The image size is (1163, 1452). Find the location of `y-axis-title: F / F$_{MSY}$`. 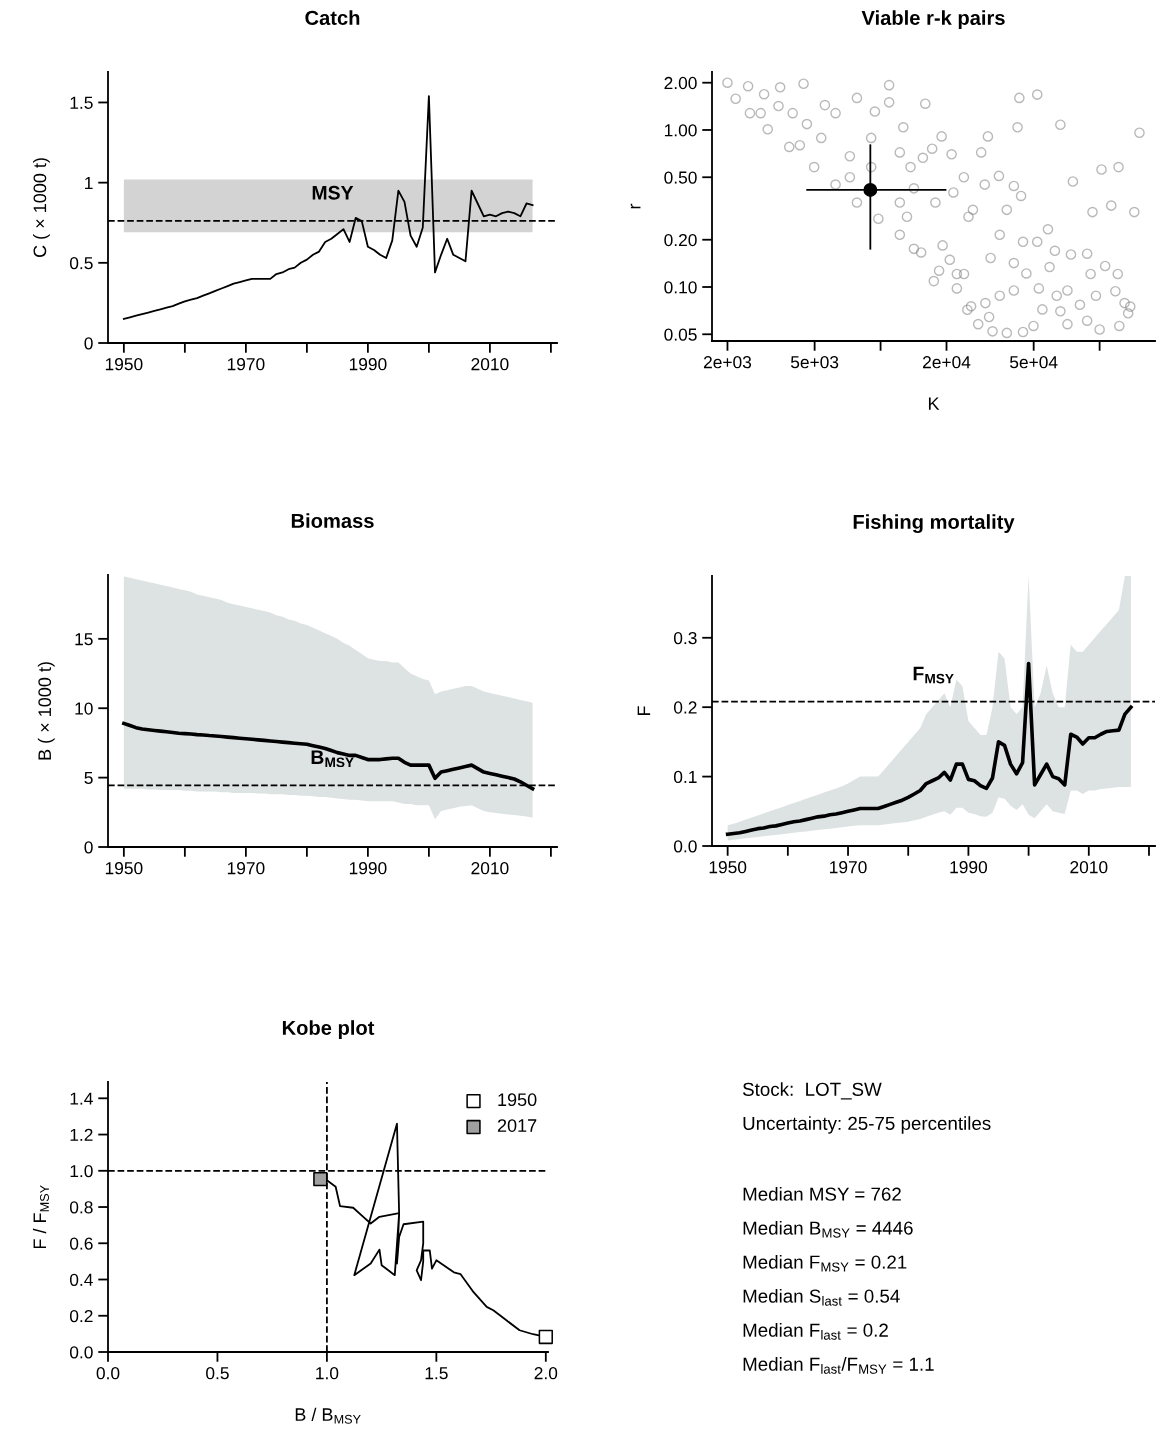

y-axis-title: F / F$_{MSY}$ is located at coordinates (40, 1217).